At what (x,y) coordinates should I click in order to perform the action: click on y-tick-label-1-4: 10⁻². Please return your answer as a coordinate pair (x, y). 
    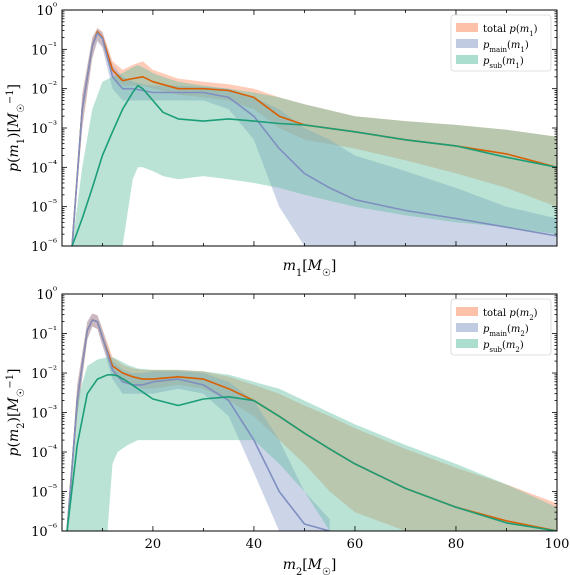
    Looking at the image, I should click on (44, 89).